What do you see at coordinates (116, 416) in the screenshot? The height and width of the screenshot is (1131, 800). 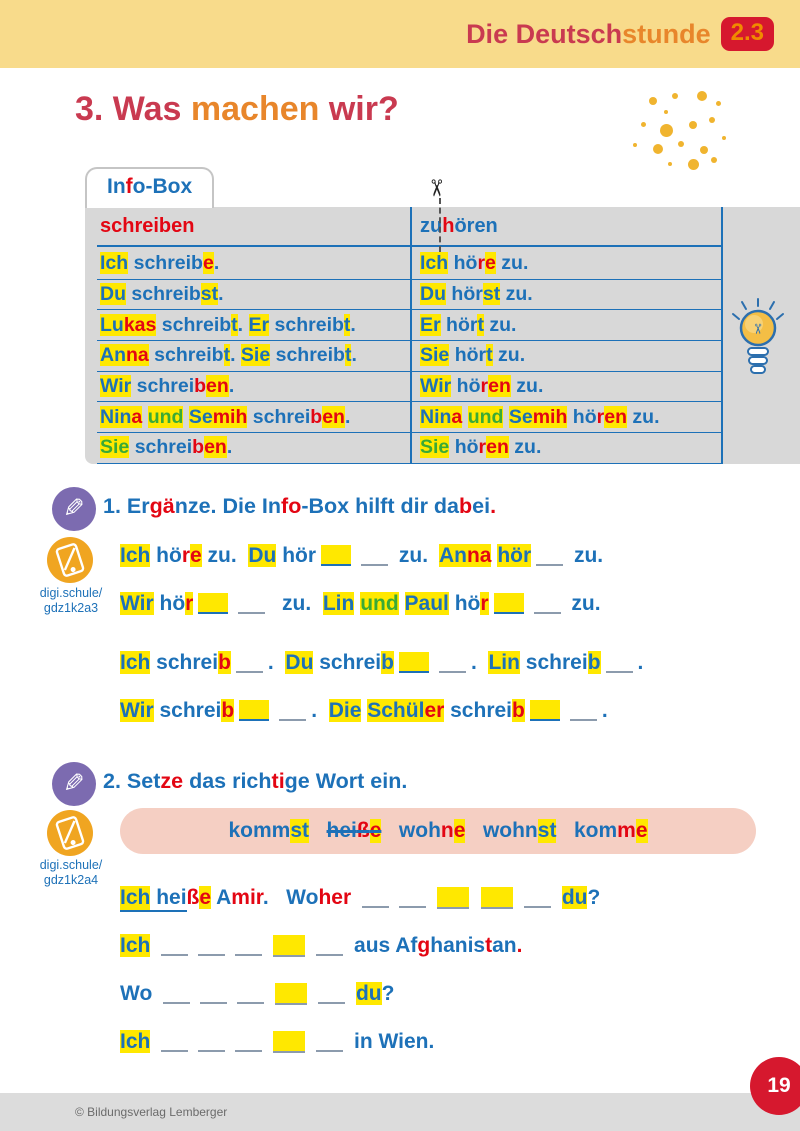 I see `text-segment: Nin` at bounding box center [116, 416].